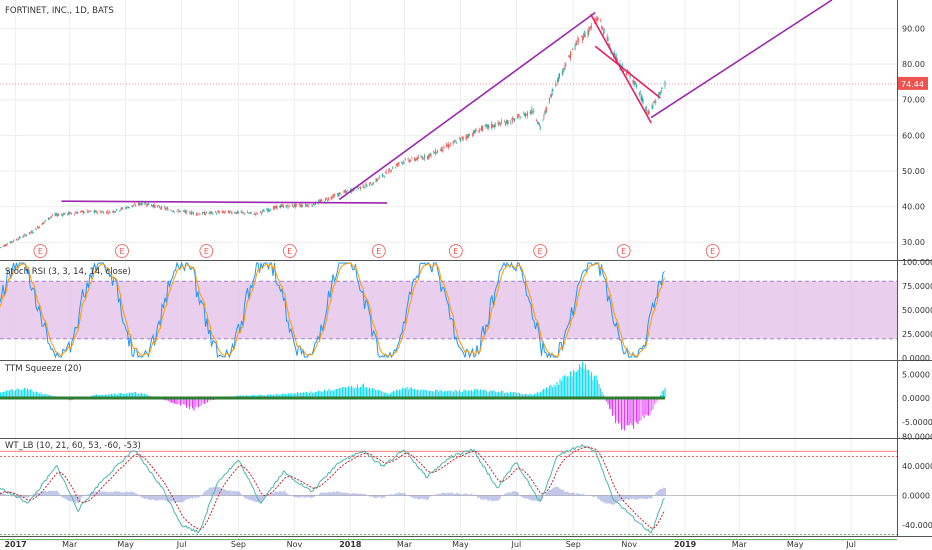 The height and width of the screenshot is (550, 932). I want to click on wt-y-tick-label: 0.0000, so click(916, 495).